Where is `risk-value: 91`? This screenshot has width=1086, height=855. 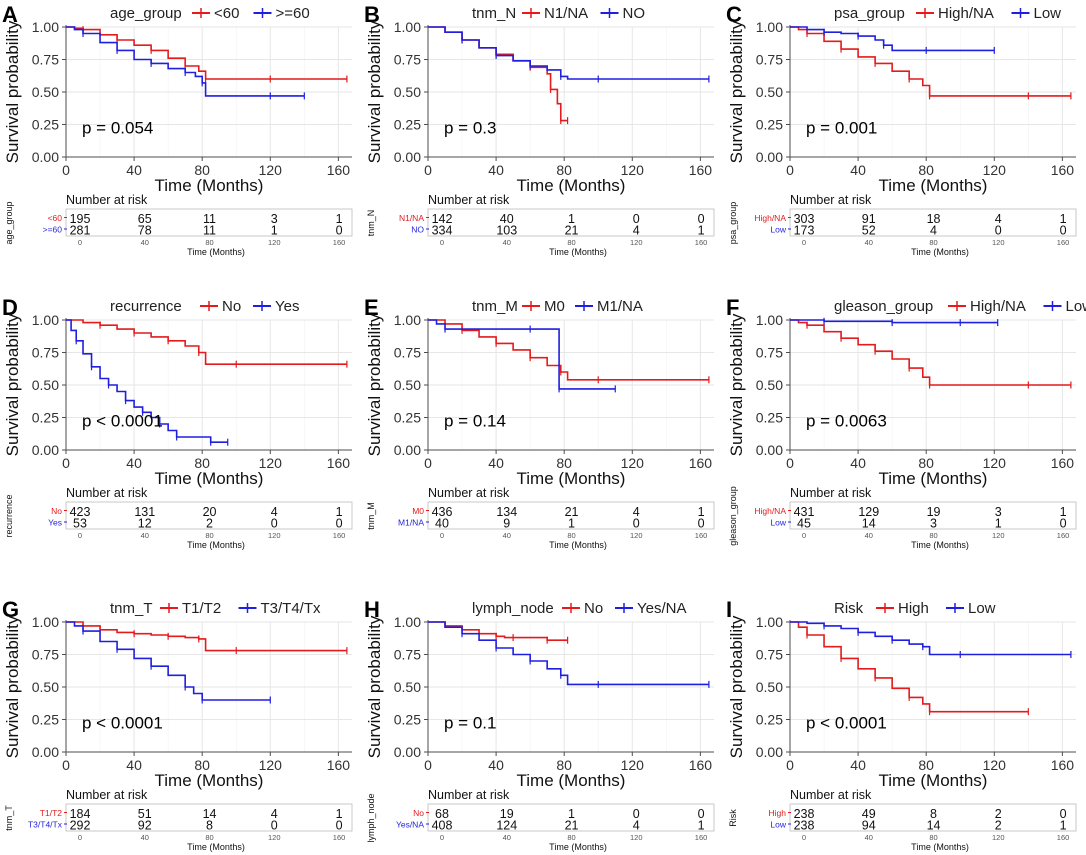 risk-value: 91 is located at coordinates (869, 219).